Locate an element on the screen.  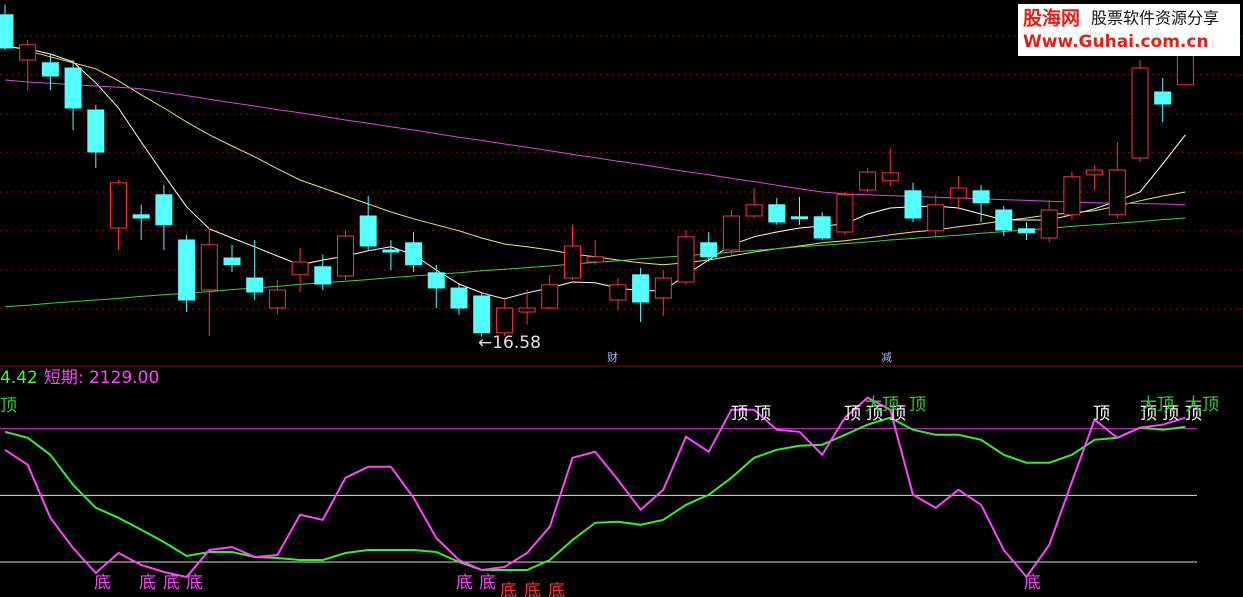
panel-header: 短期: 2129.00 is located at coordinates (101, 378).